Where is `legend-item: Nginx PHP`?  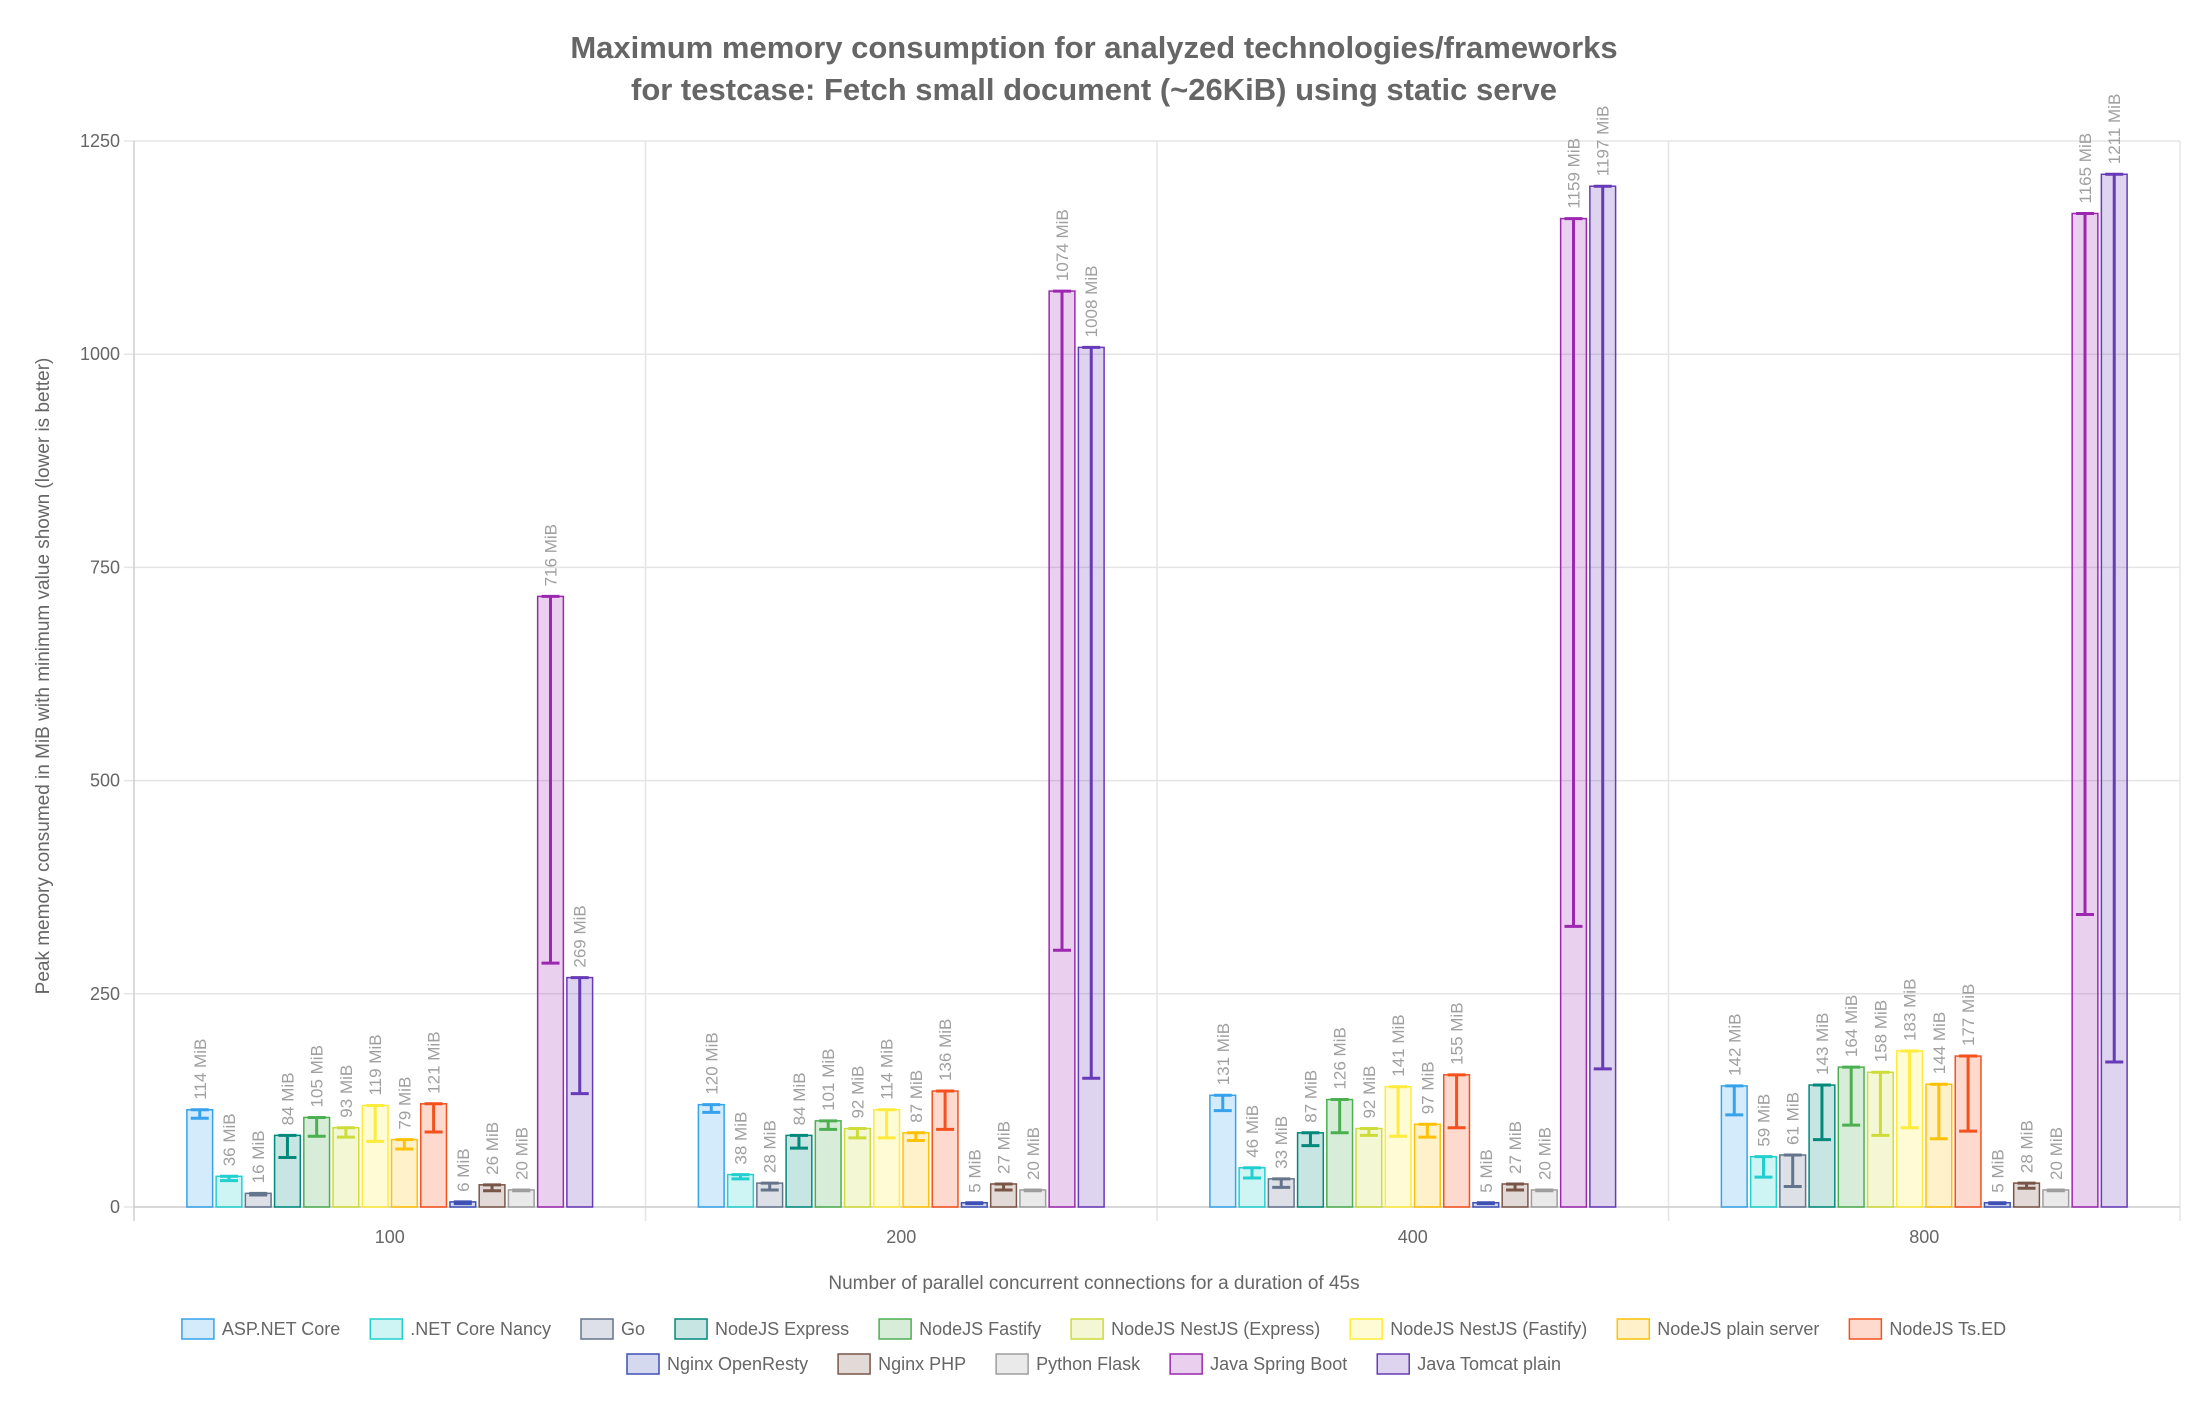
legend-item: Nginx PHP is located at coordinates (901, 1364).